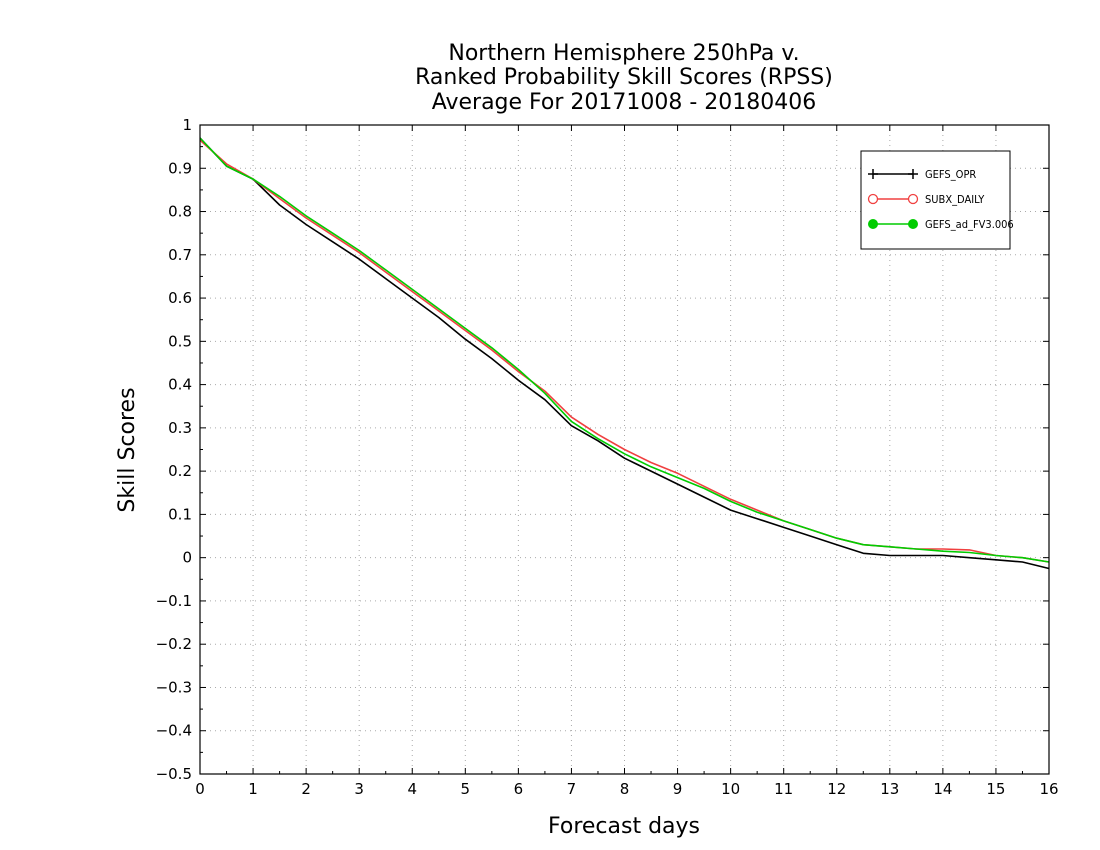 Image resolution: width=1100 pixels, height=850 pixels. Describe the element at coordinates (624, 102) in the screenshot. I see `chart-title-line-3: Average For 20171008 - 20180406` at that location.